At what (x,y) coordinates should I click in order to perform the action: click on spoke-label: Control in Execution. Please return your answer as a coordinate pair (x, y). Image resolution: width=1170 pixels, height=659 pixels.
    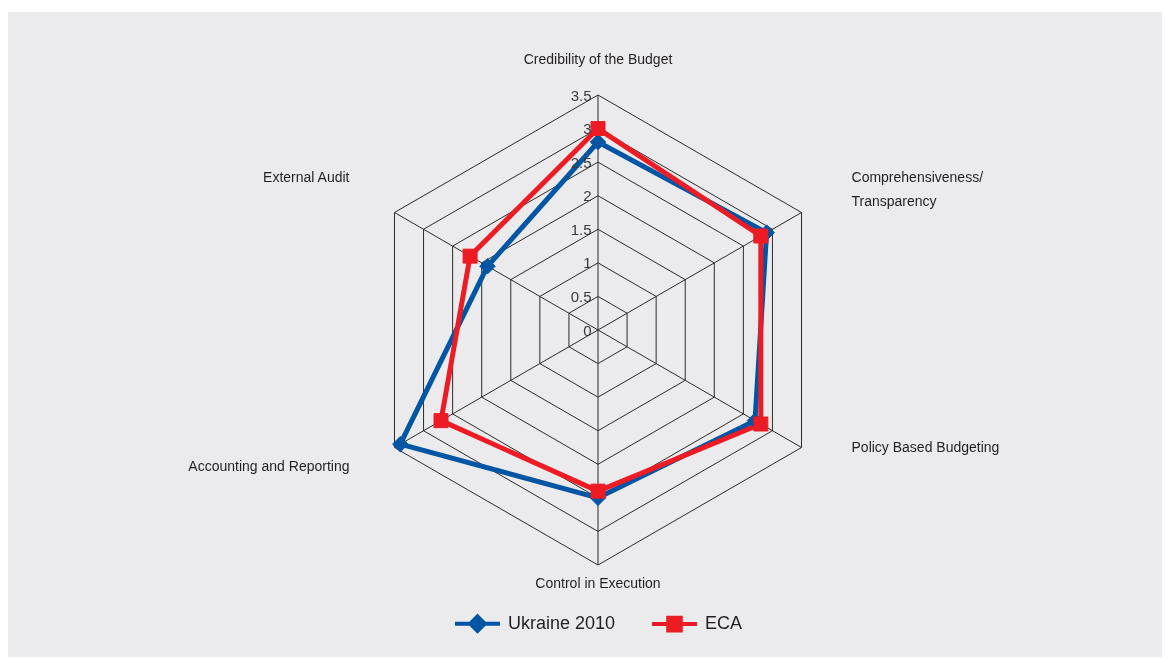
    Looking at the image, I should click on (598, 583).